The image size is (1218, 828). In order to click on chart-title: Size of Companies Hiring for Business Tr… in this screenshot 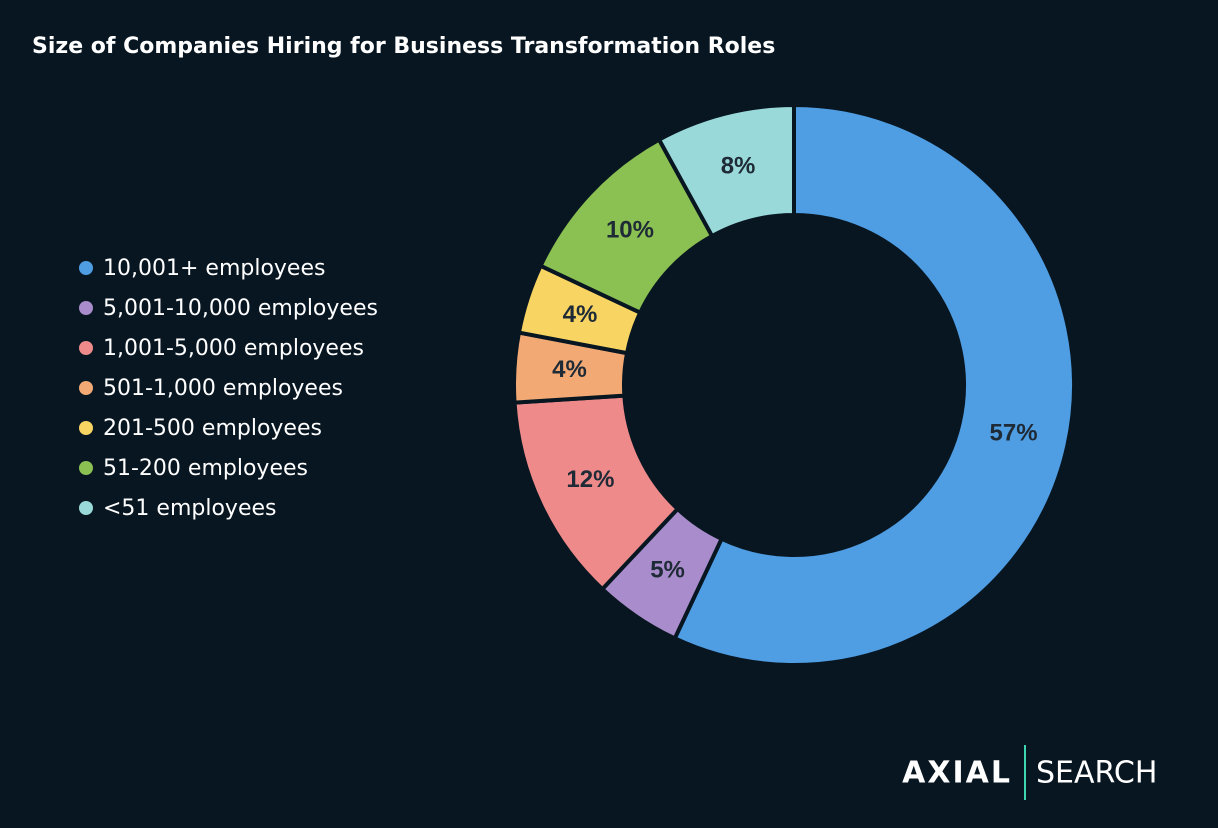, I will do `click(403, 46)`.